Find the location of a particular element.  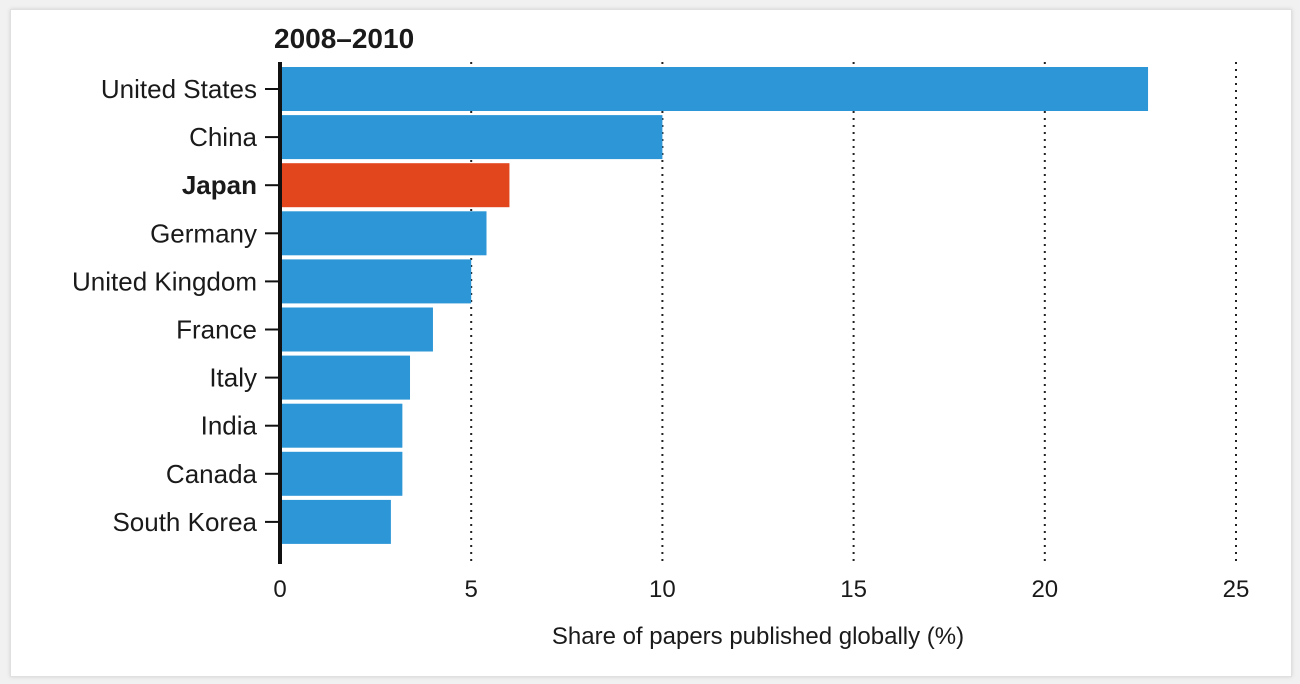

category-label-japan: Japan is located at coordinates (219, 185).